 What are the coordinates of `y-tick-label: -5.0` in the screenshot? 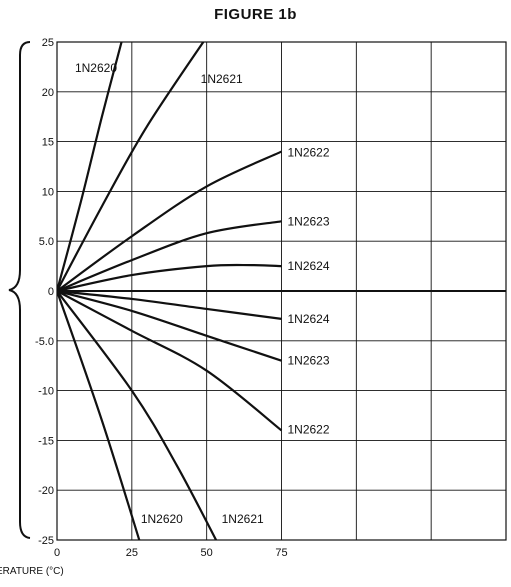 It's located at (44, 342).